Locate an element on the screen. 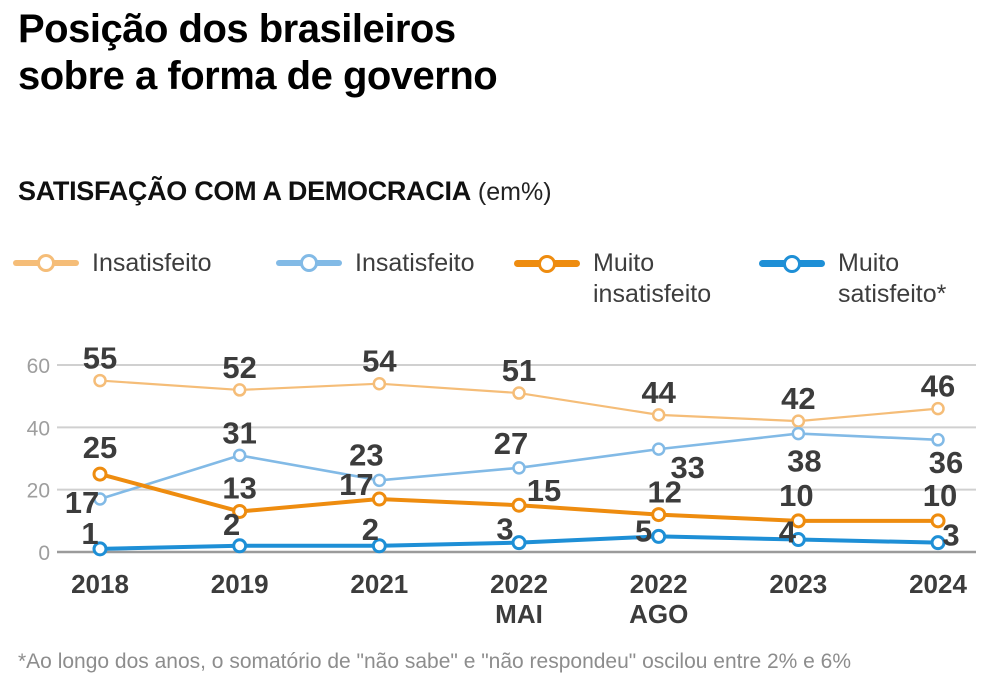 The image size is (984, 688). data-label-s2-0: 25 is located at coordinates (100, 447).